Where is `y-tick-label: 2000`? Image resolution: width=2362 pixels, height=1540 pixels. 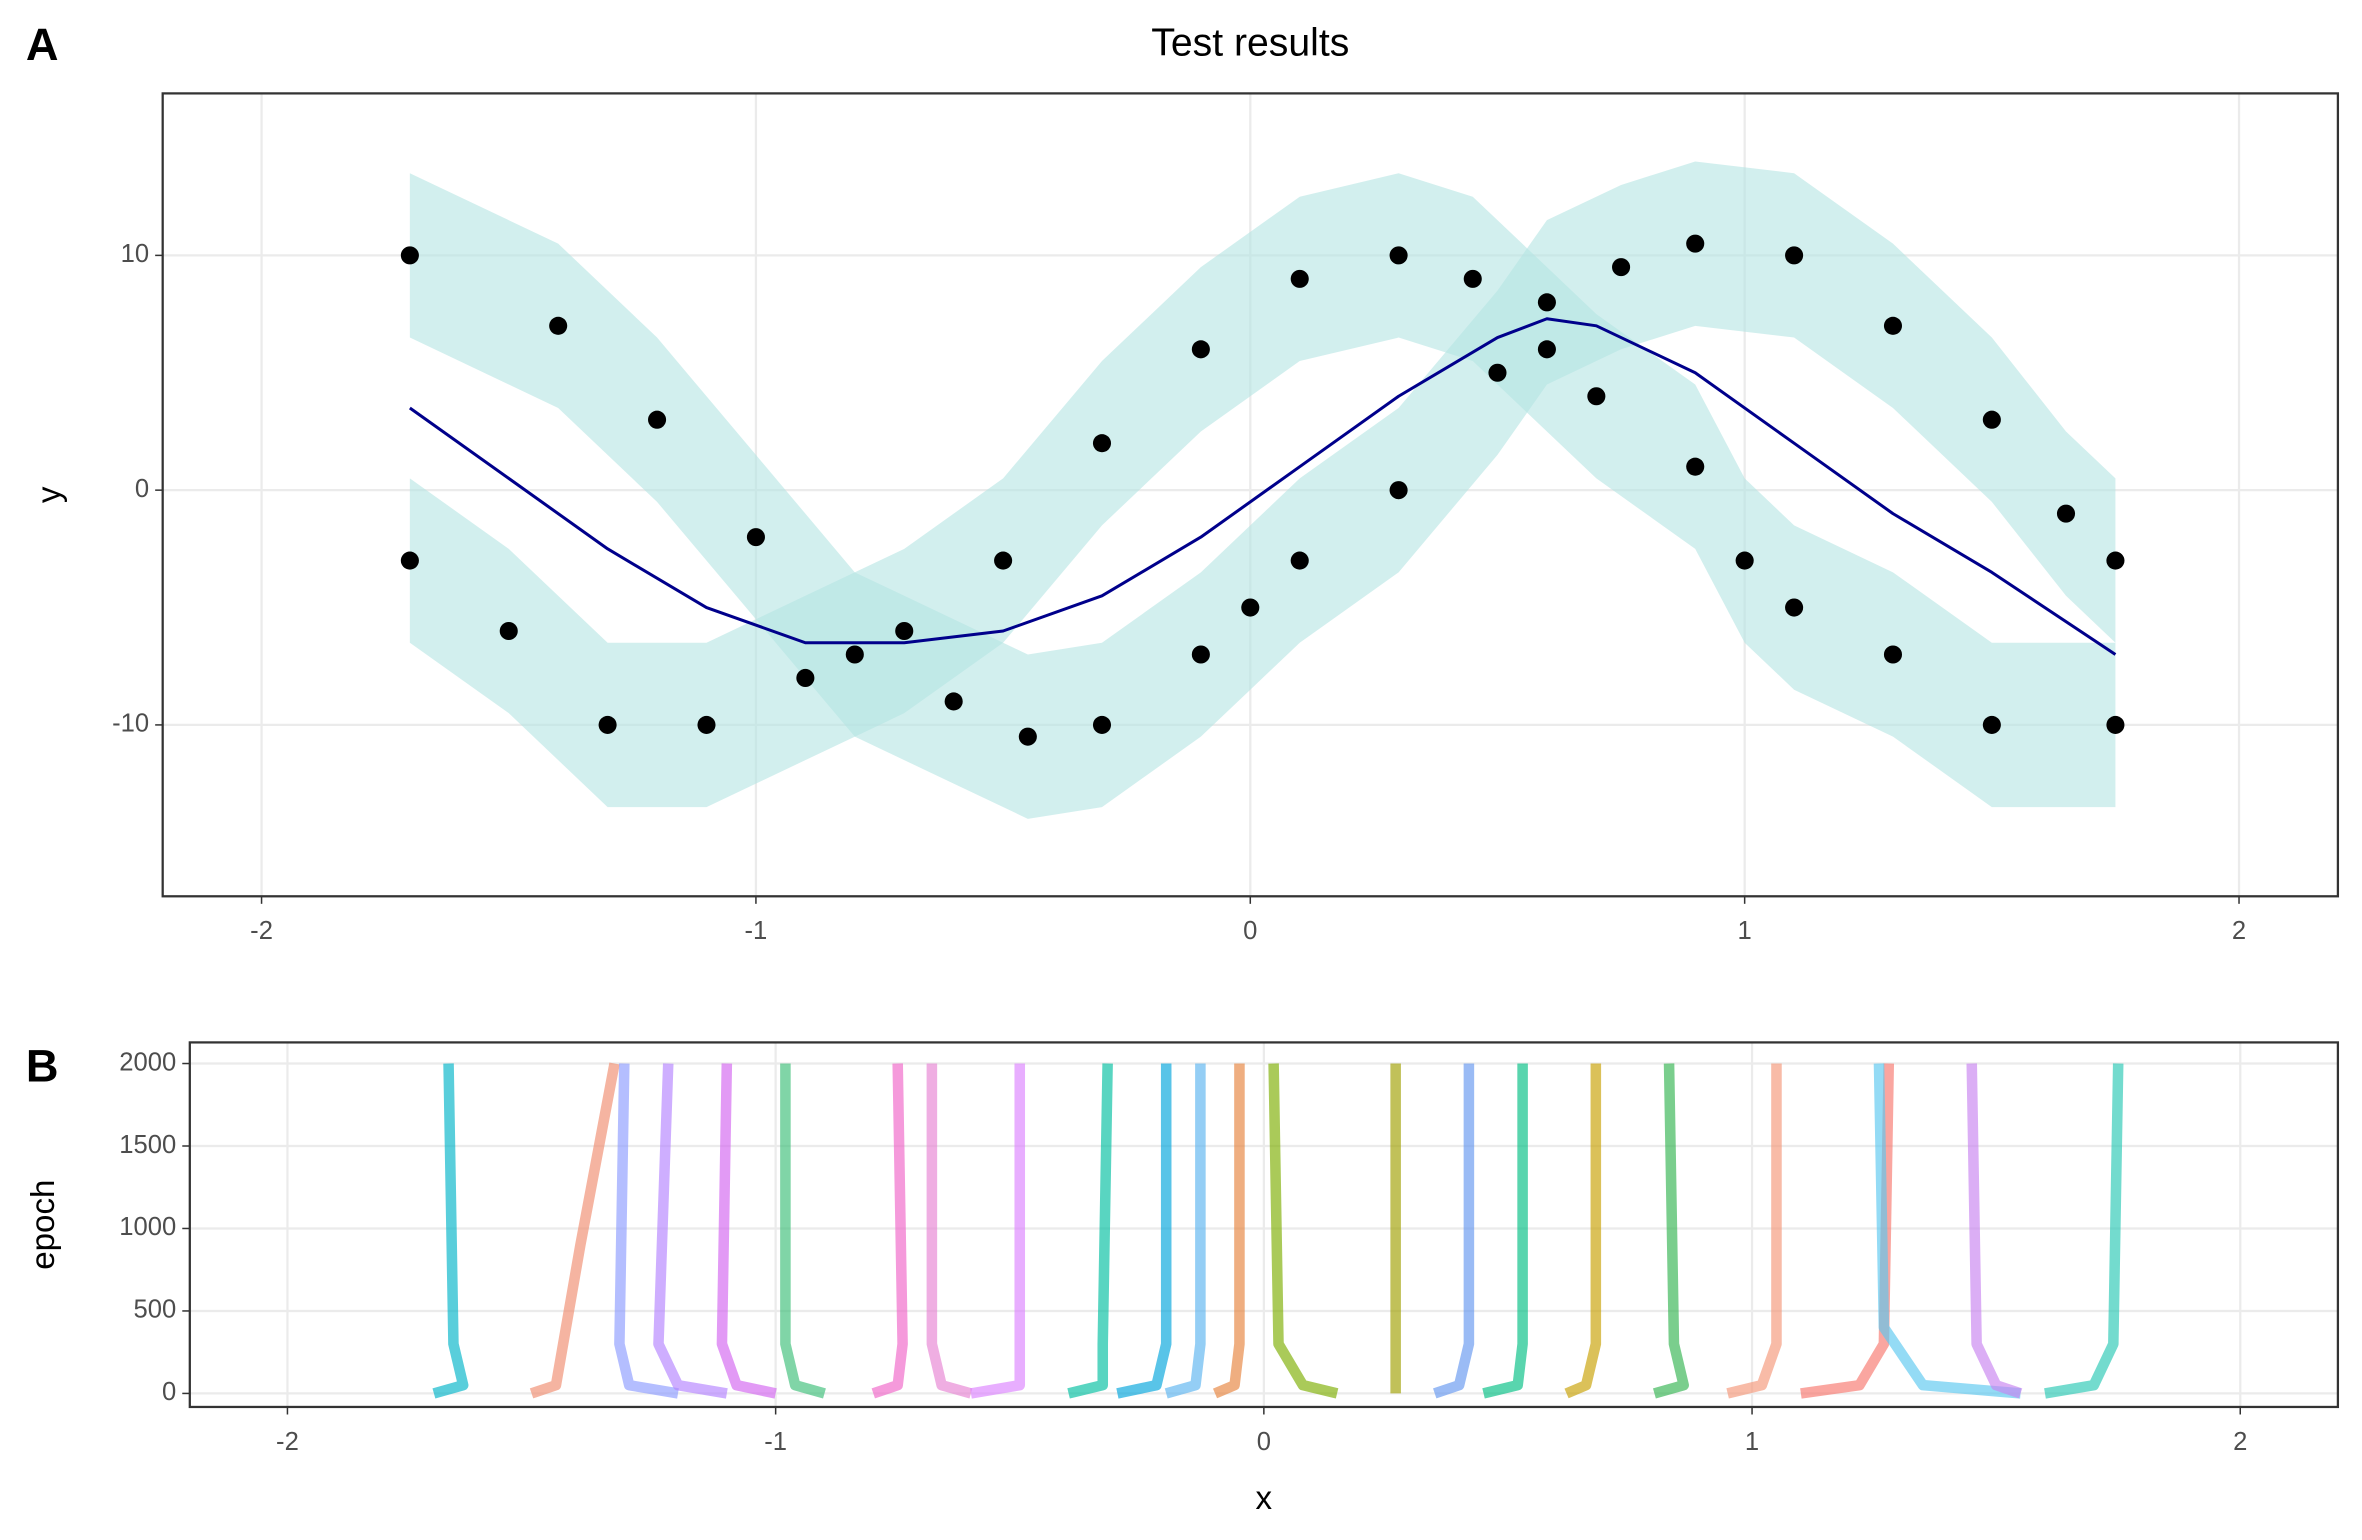 y-tick-label: 2000 is located at coordinates (147, 1062).